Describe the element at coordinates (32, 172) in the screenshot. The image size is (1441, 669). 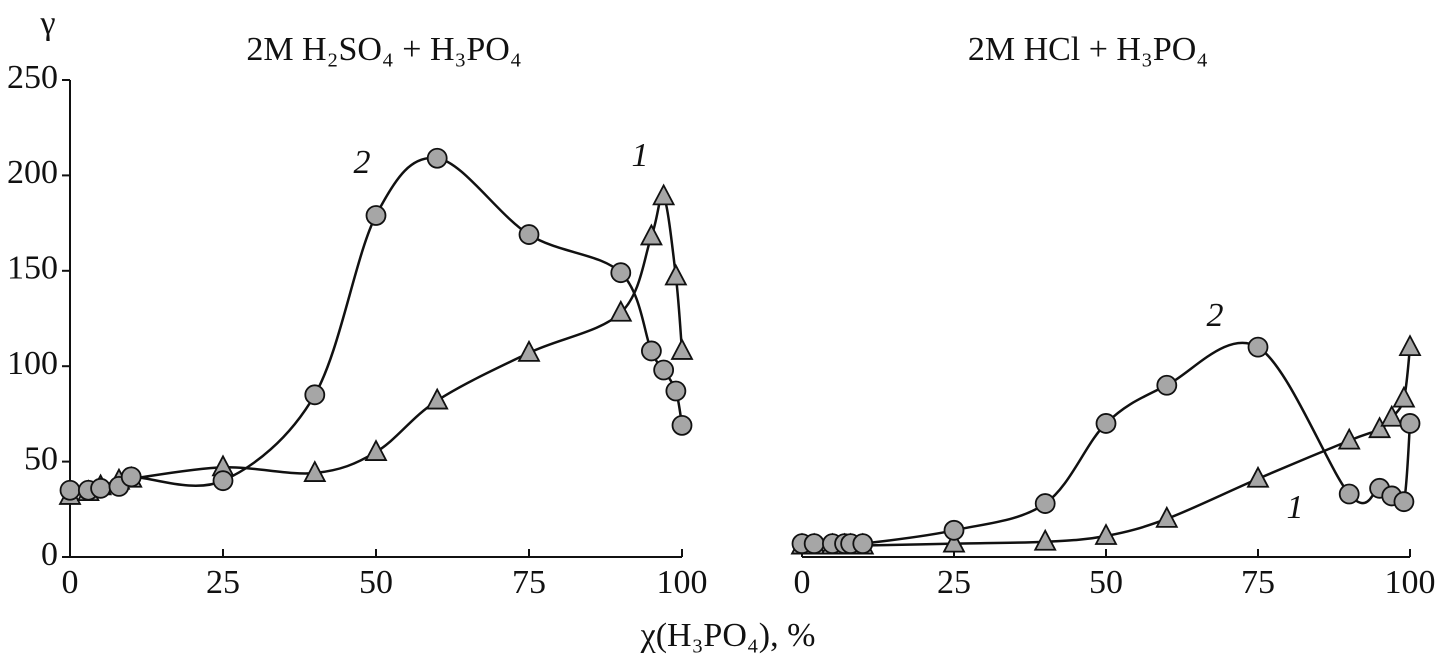
I see `y-tick-label: 200` at that location.